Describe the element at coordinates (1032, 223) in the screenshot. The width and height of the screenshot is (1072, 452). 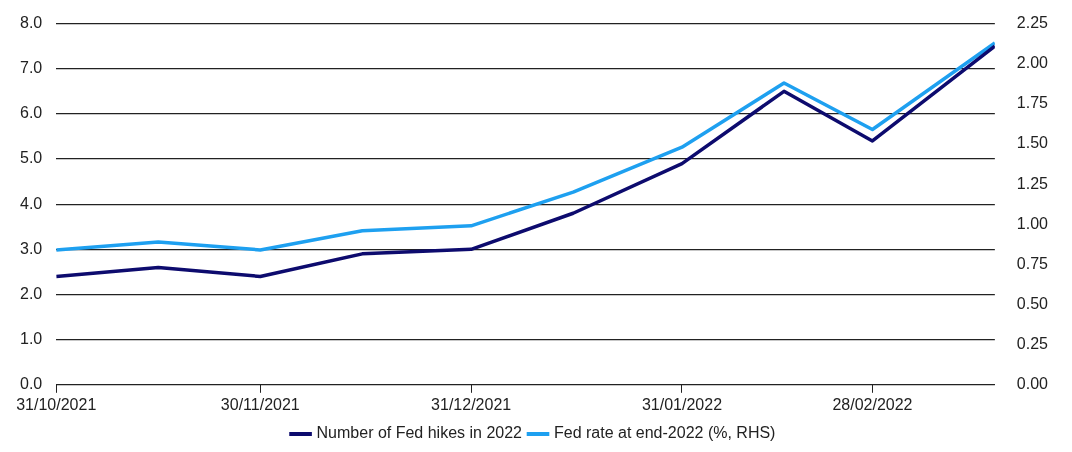
I see `y2-tick-label: 1.00` at that location.